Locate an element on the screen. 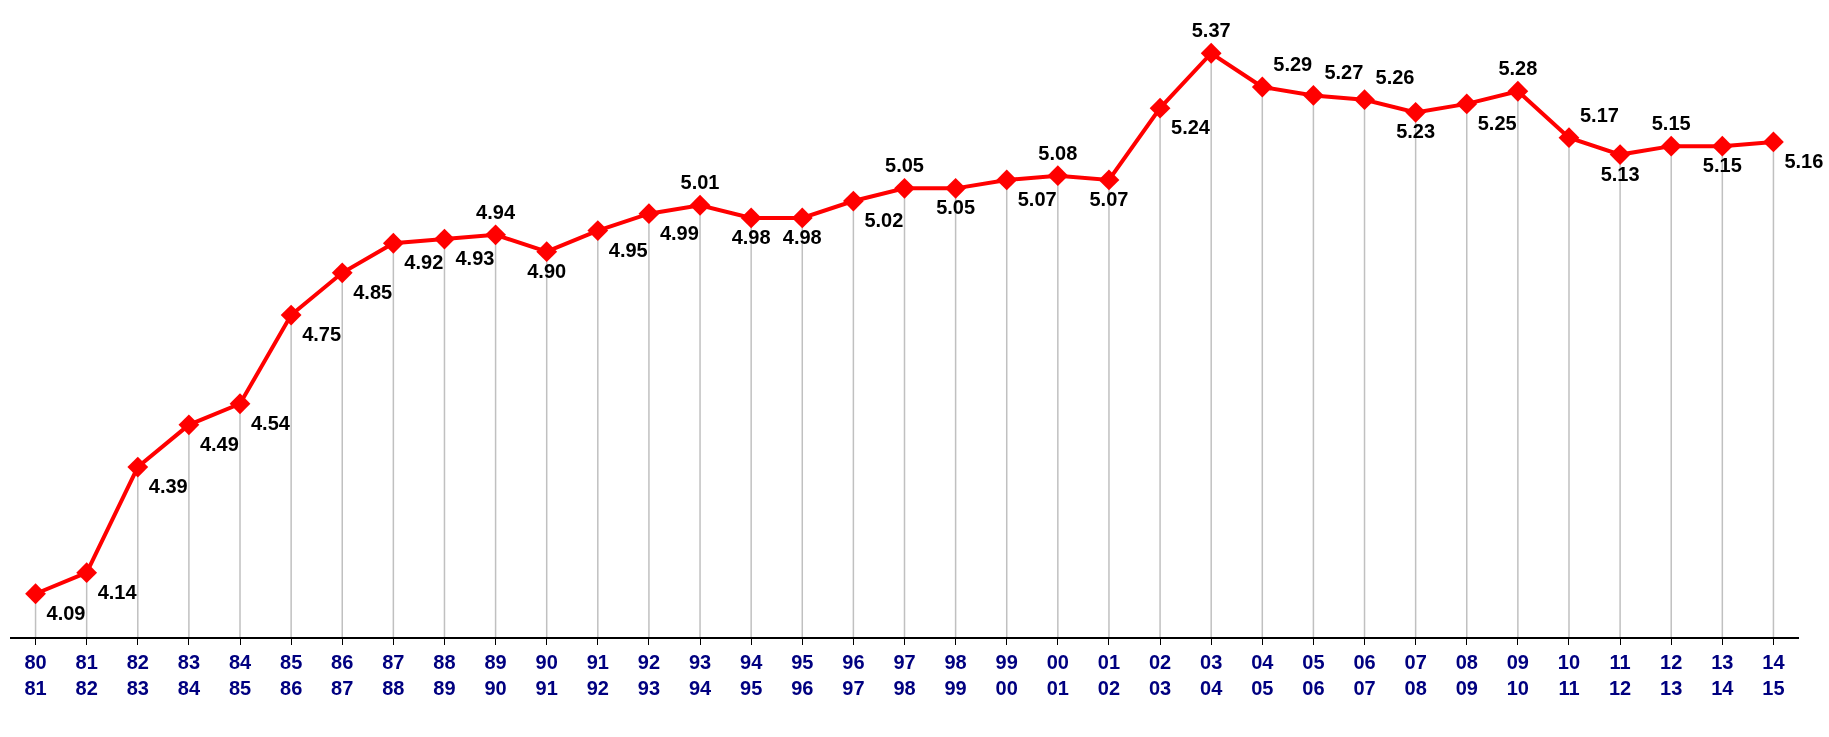  data-label: 4.93 is located at coordinates (475, 258).